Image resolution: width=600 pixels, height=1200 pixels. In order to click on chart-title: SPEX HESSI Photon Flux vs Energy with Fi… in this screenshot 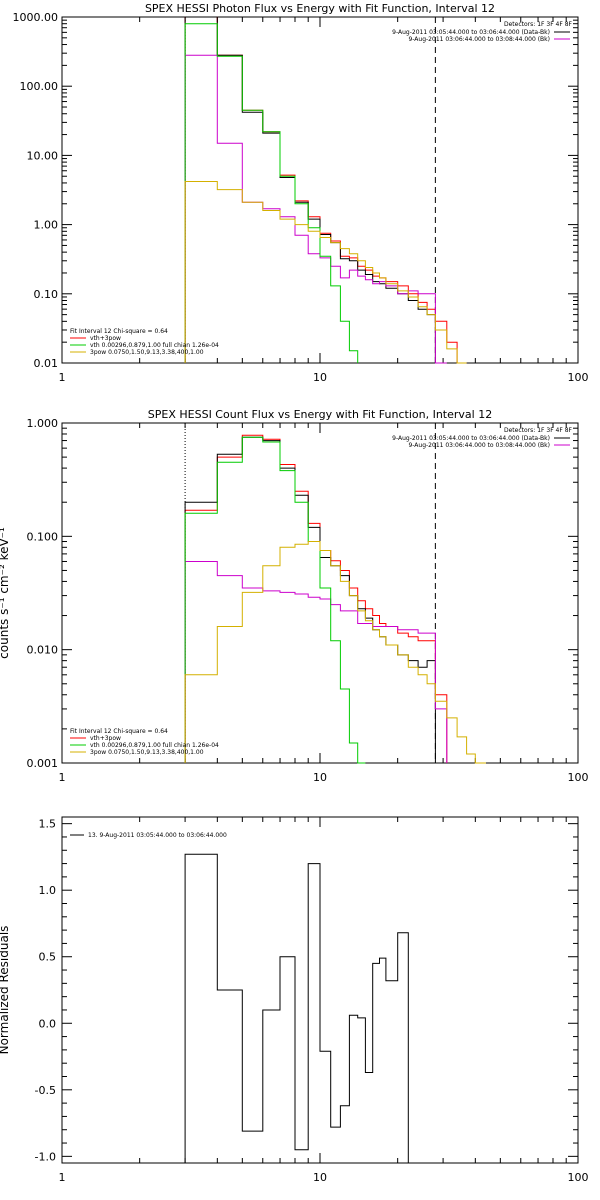, I will do `click(320, 8)`.